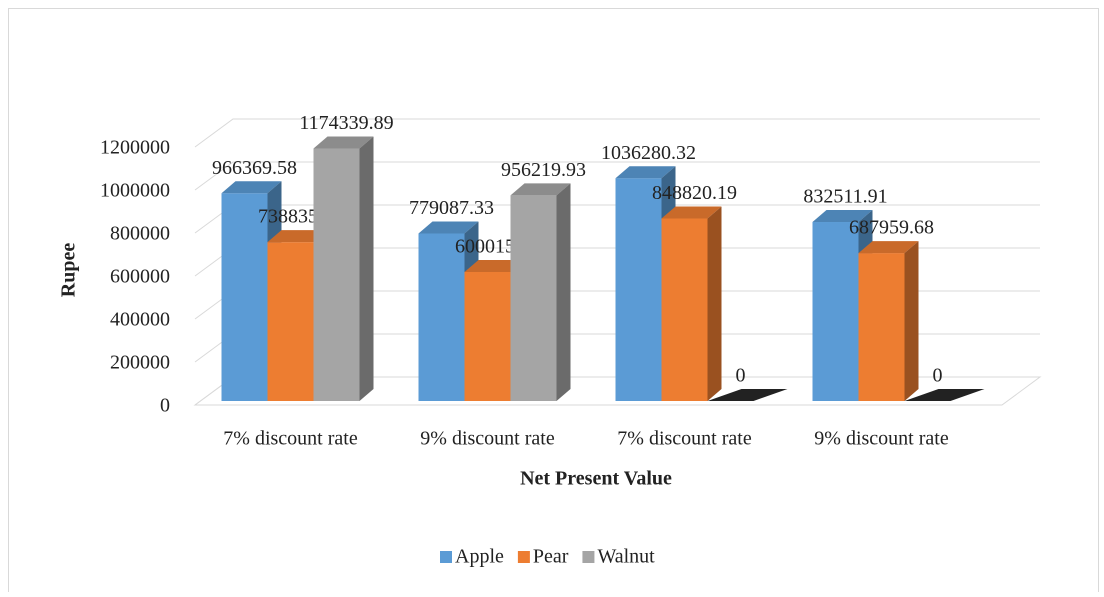  What do you see at coordinates (140, 320) in the screenshot?
I see `y-tick-label: 400000` at bounding box center [140, 320].